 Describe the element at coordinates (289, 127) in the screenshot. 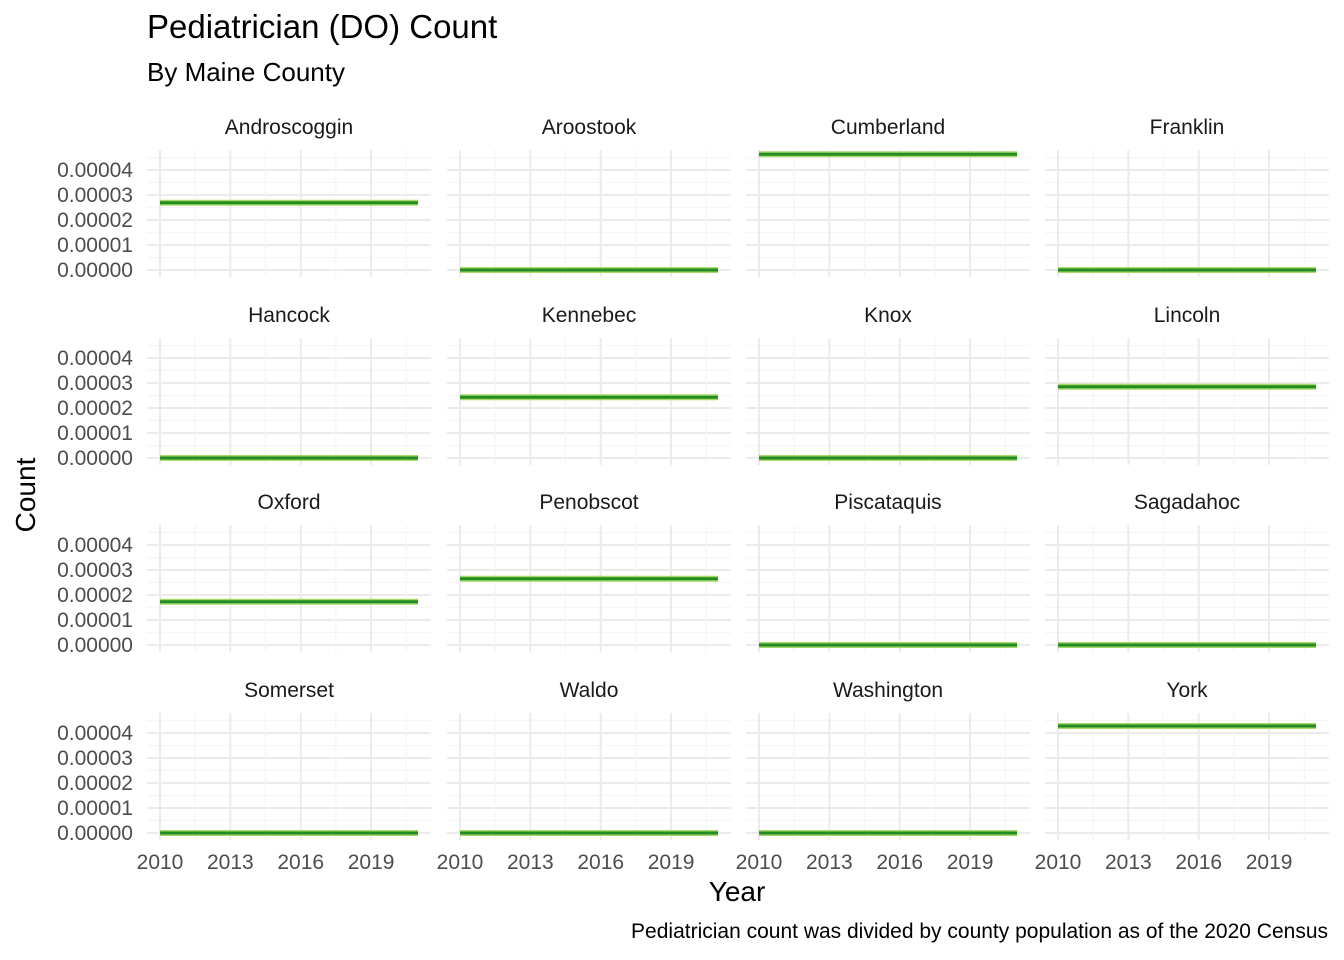

I see `facet-strip-label: Androscoggin` at that location.